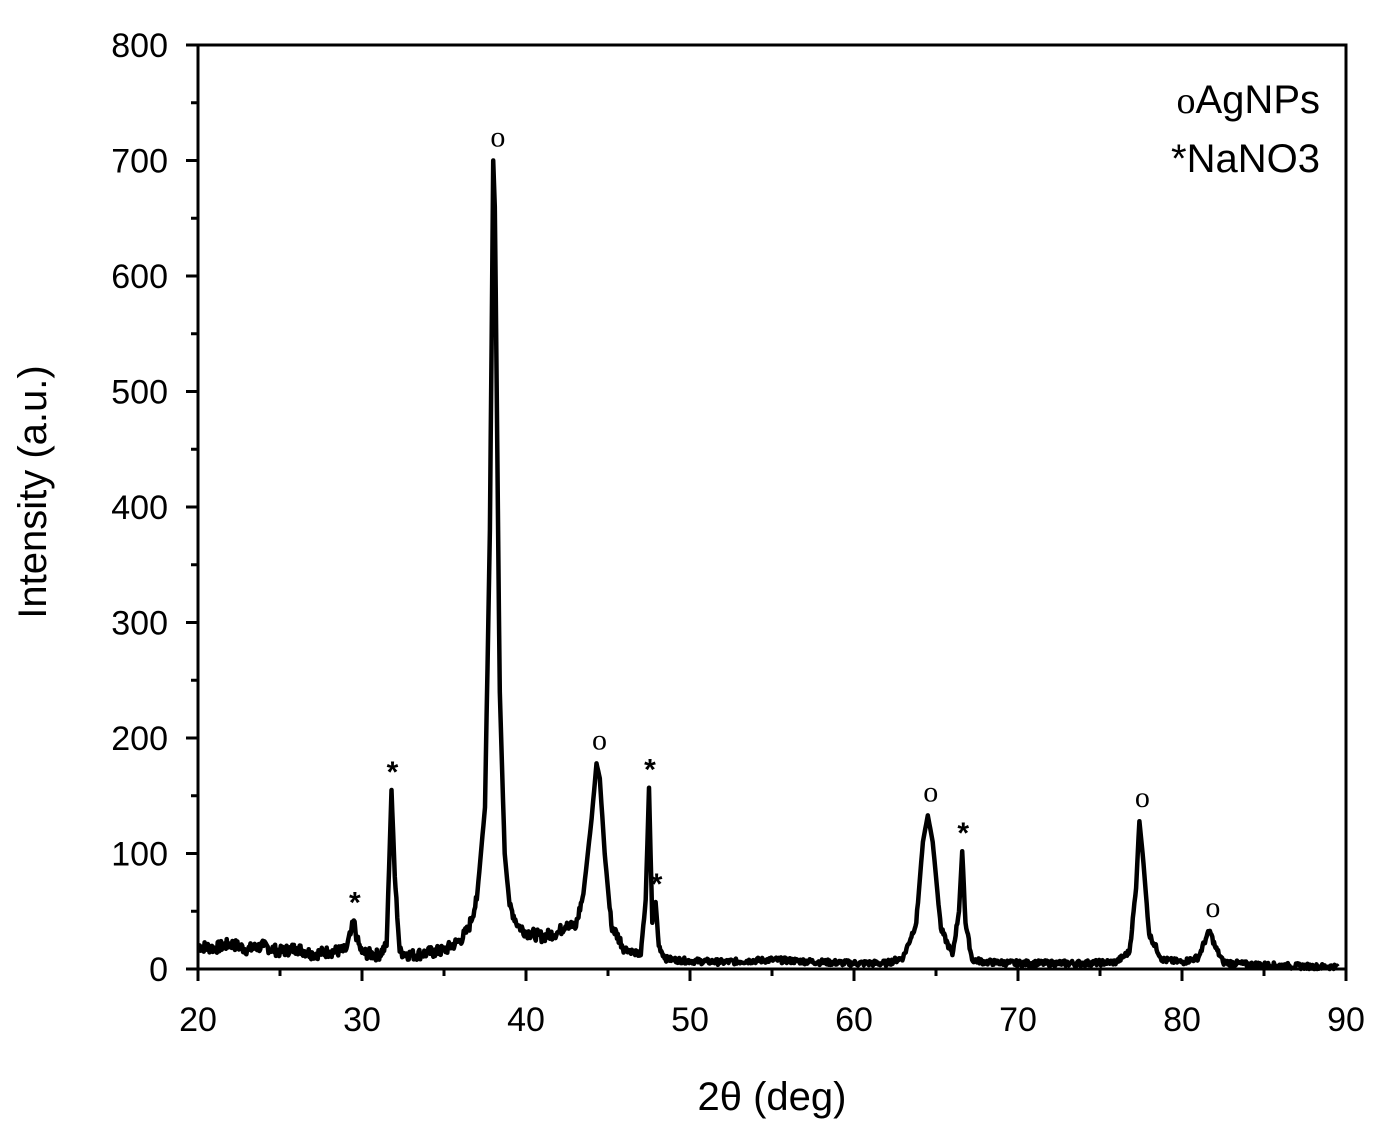 The height and width of the screenshot is (1132, 1384). Describe the element at coordinates (854, 1020) in the screenshot. I see `x-tick-label: 60` at that location.